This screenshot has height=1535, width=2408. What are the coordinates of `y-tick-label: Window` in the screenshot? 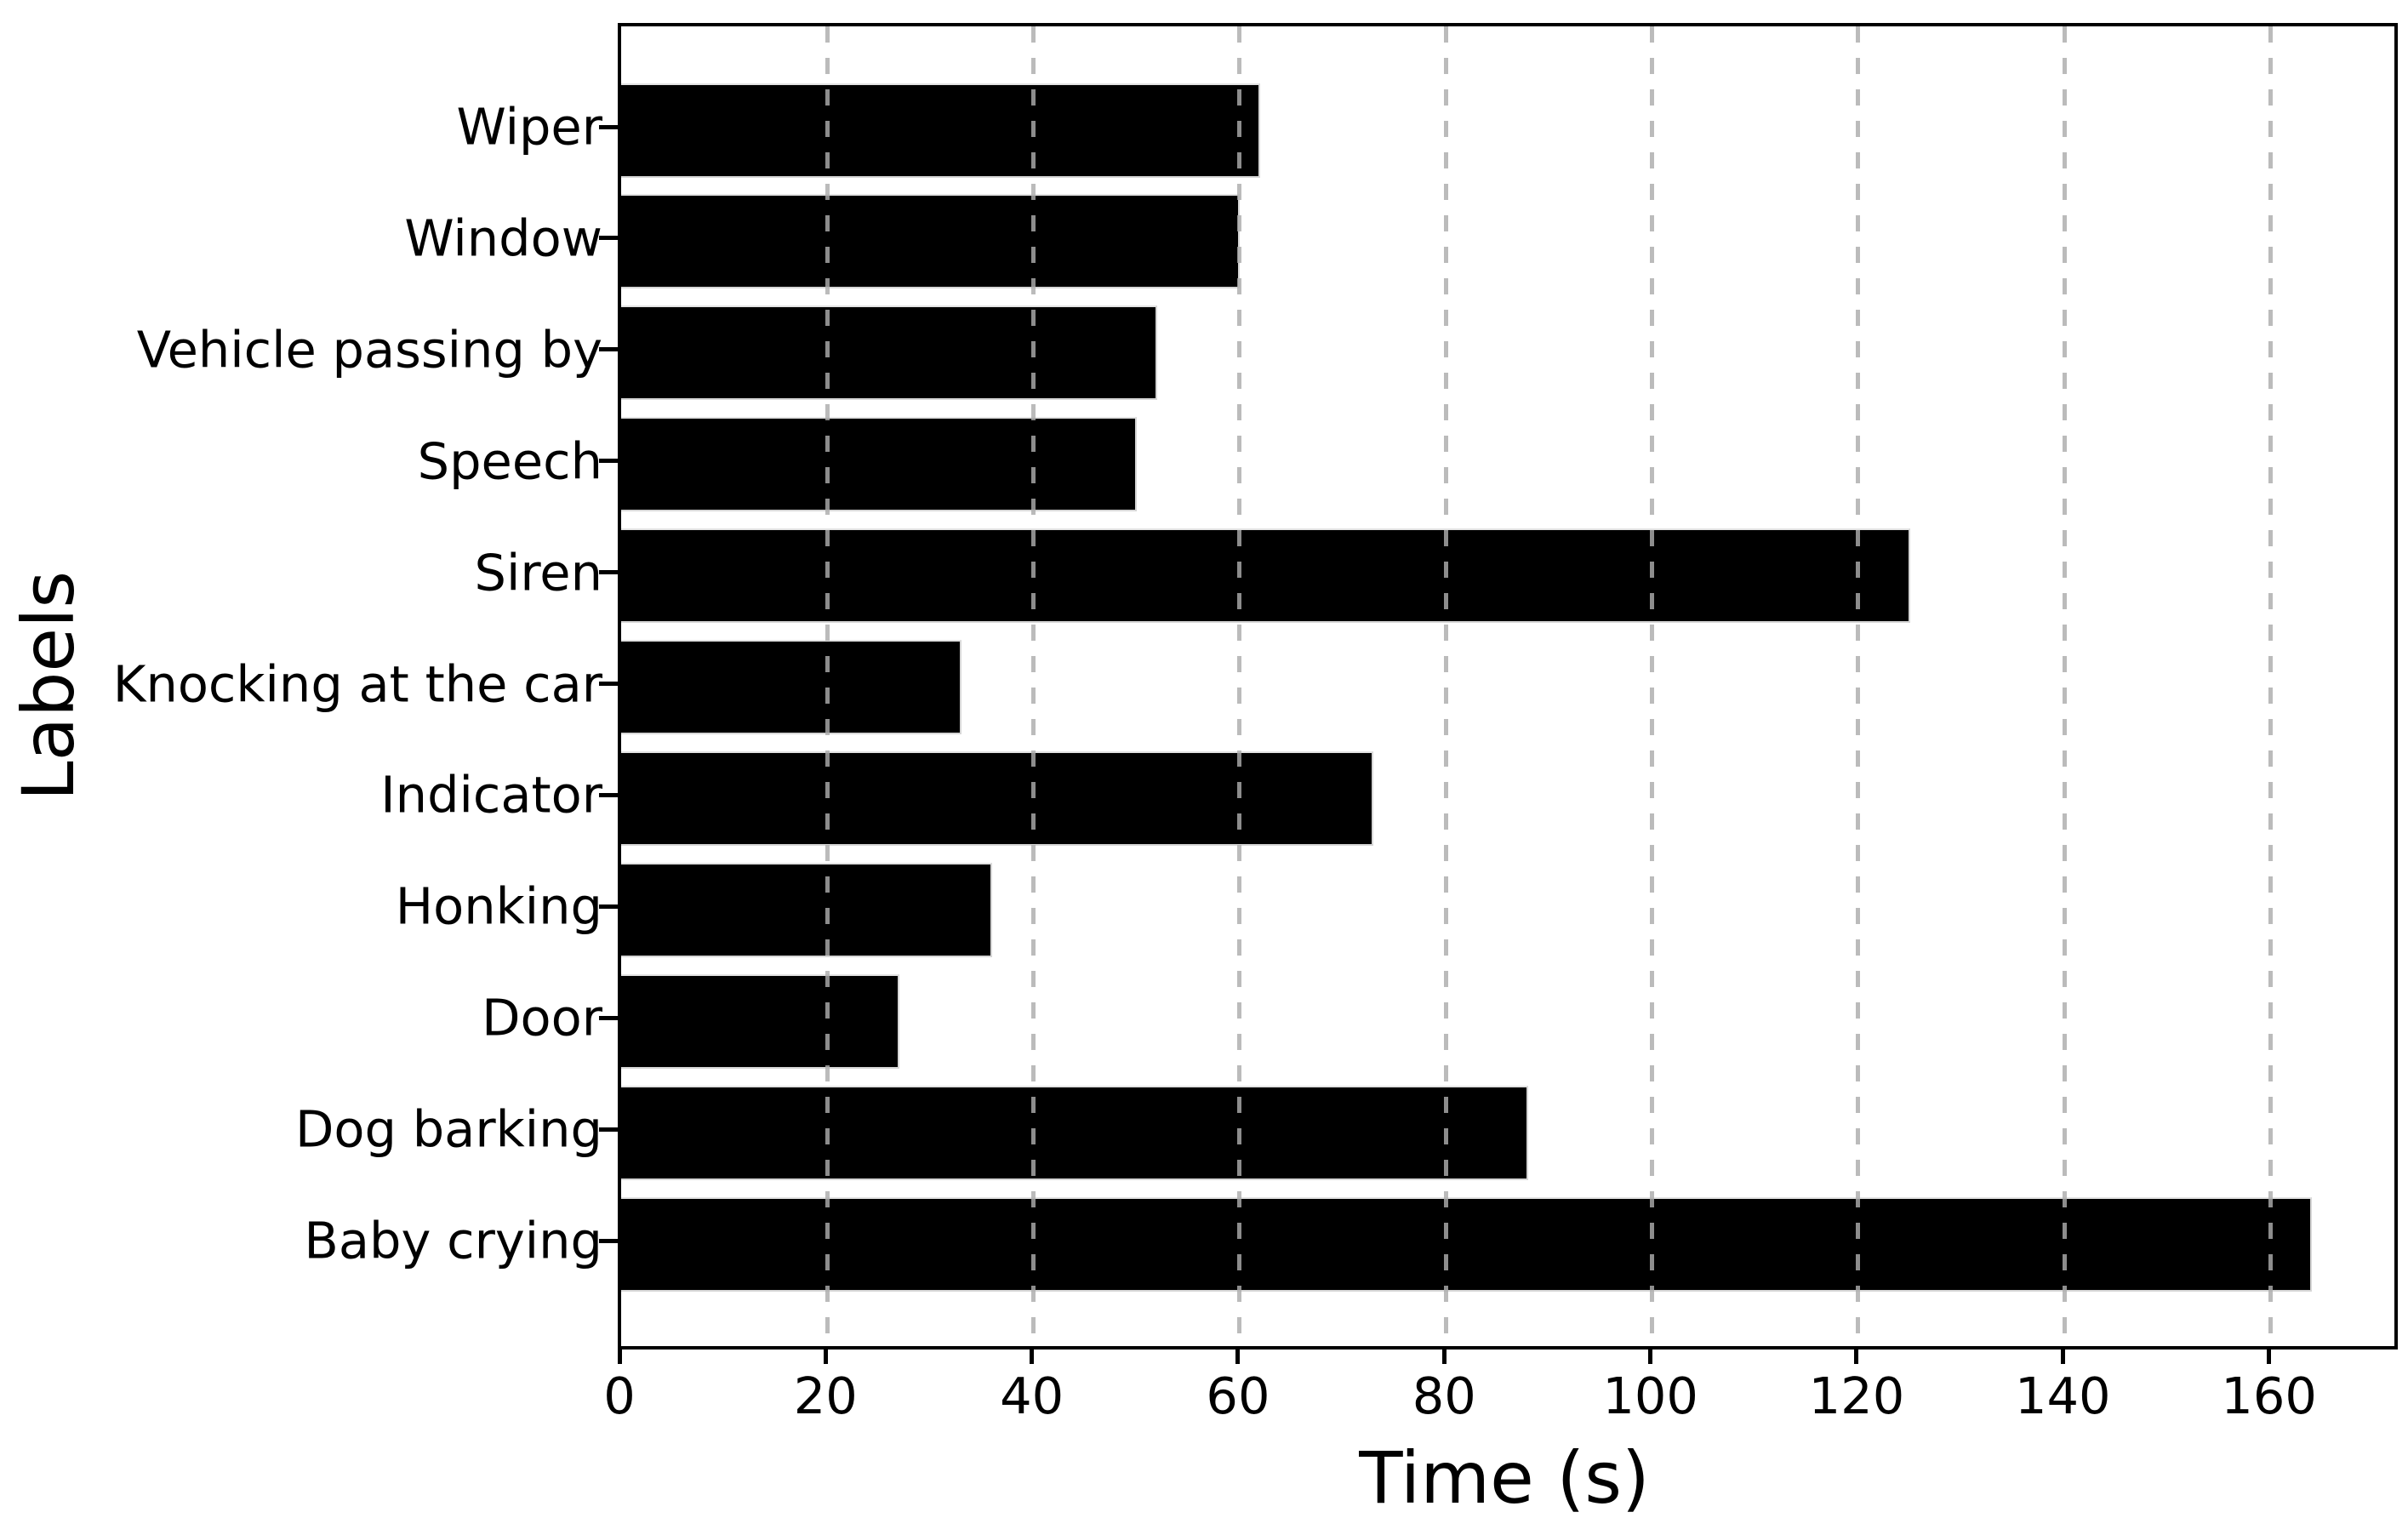 It's located at (503, 238).